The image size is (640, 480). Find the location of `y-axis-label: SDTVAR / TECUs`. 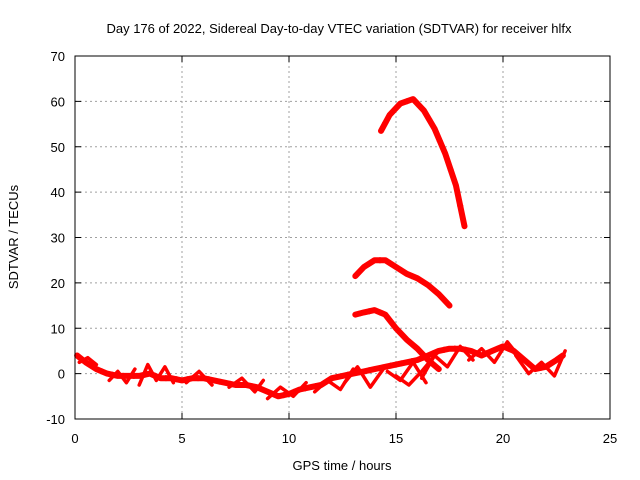

y-axis-label: SDTVAR / TECUs is located at coordinates (13, 236).